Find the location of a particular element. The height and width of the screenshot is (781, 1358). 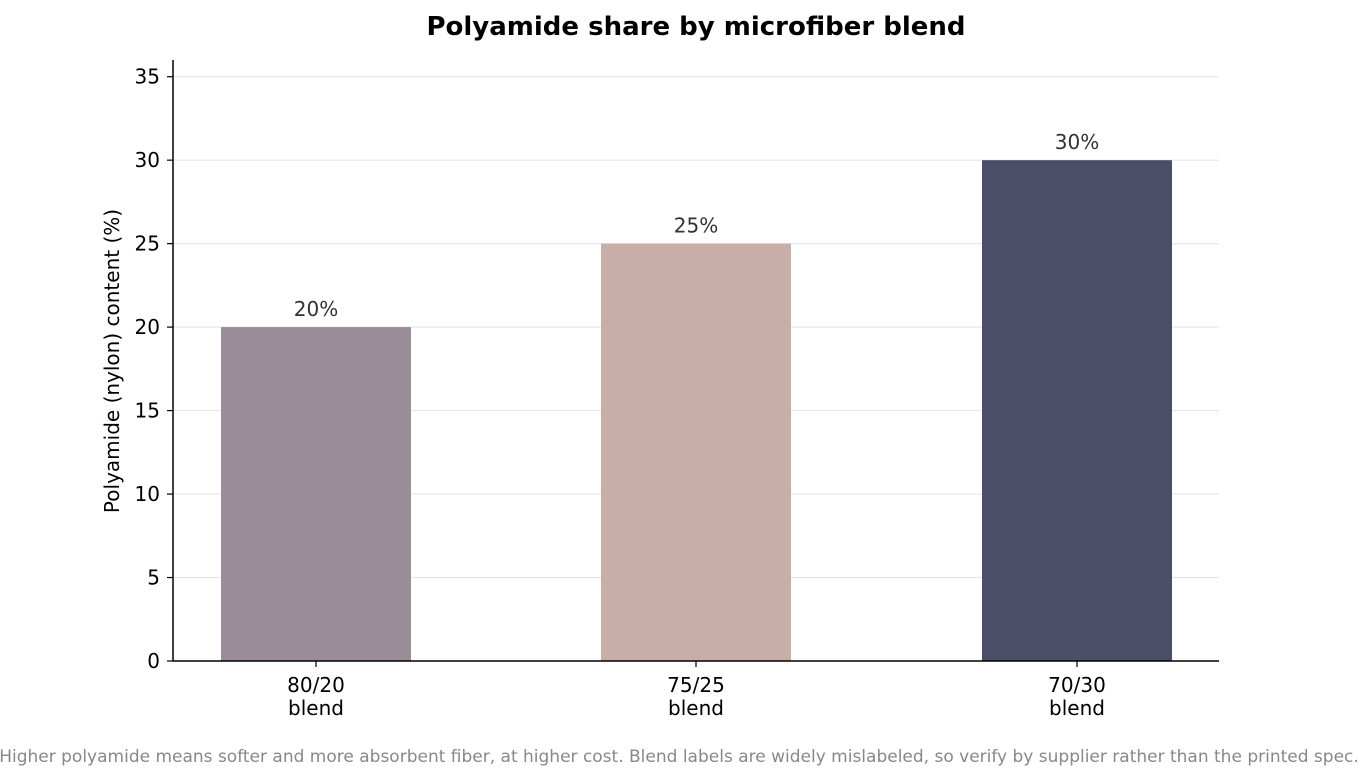

data-labels: 20% 25% 30% is located at coordinates (696, 225).